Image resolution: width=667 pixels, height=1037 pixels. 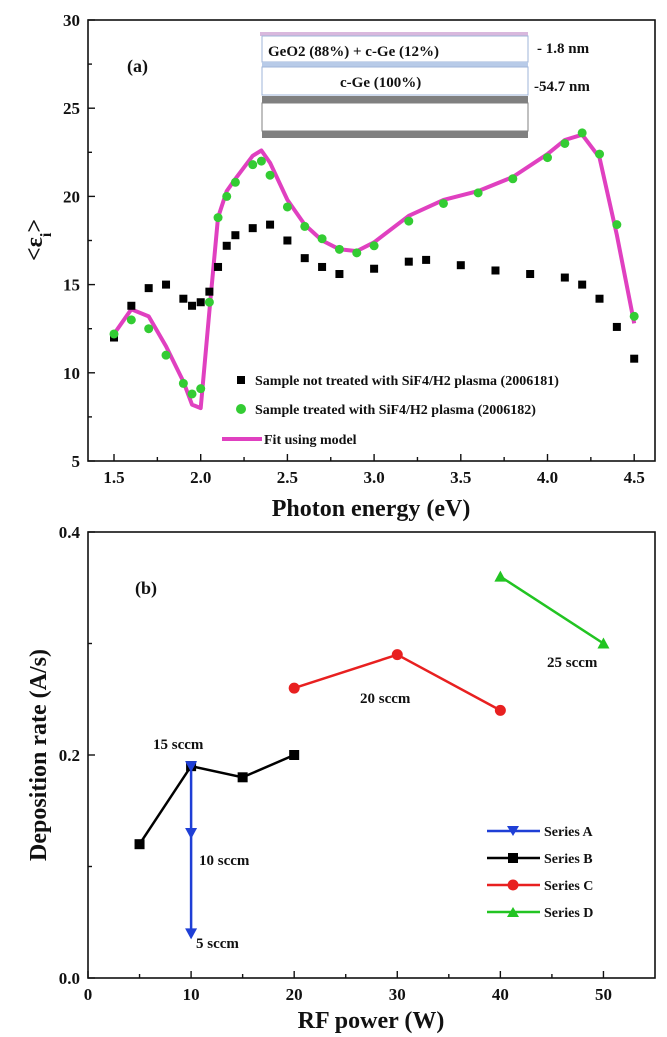 What do you see at coordinates (603, 994) in the screenshot?
I see `x-tick-label: 50` at bounding box center [603, 994].